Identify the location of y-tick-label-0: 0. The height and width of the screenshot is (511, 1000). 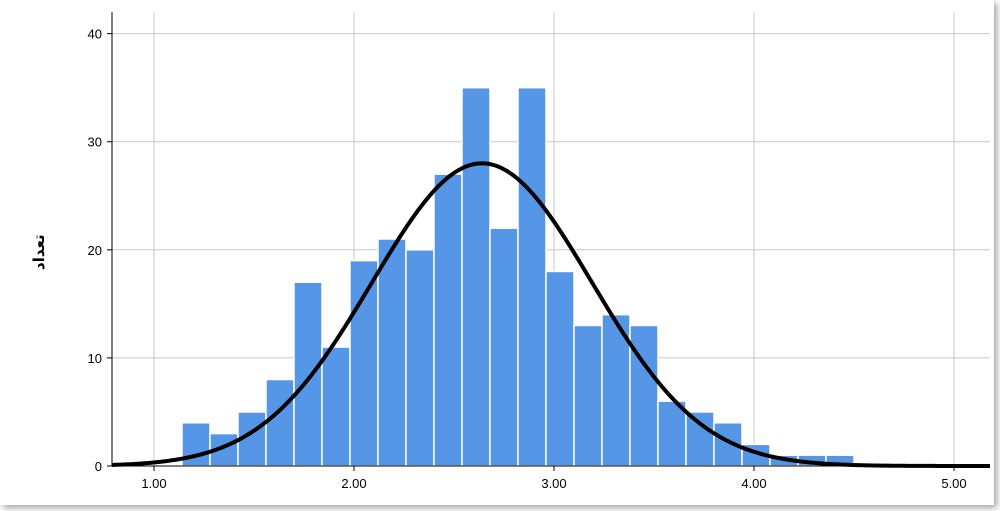
(98, 466).